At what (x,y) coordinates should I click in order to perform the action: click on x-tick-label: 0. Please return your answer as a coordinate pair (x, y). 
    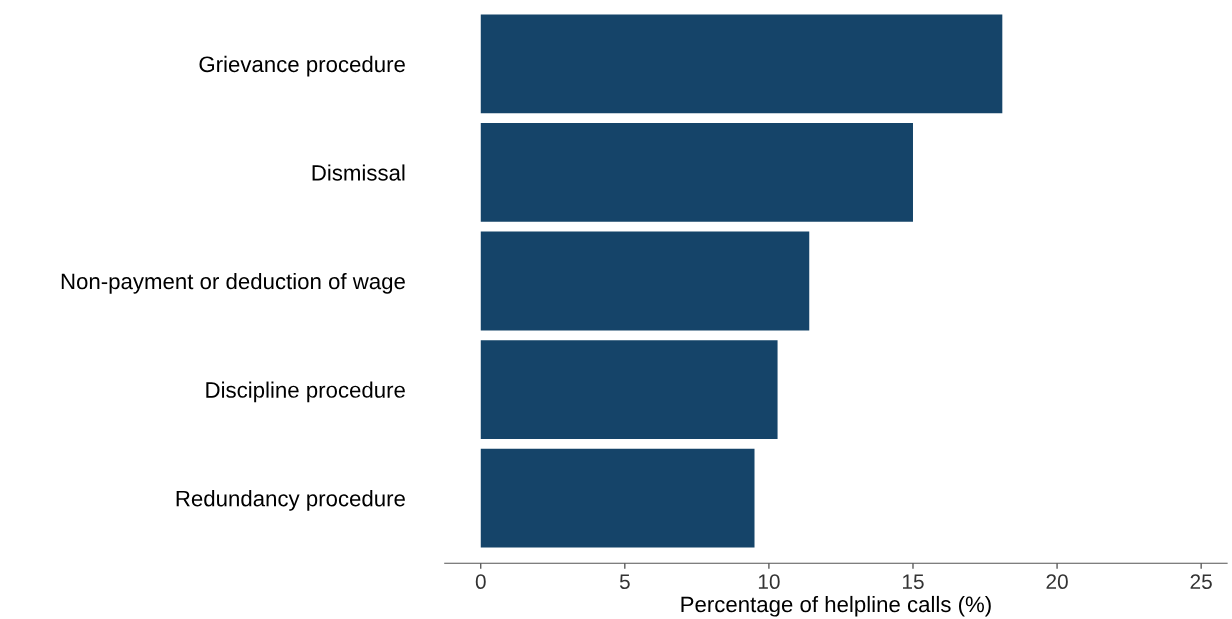
    Looking at the image, I should click on (480, 582).